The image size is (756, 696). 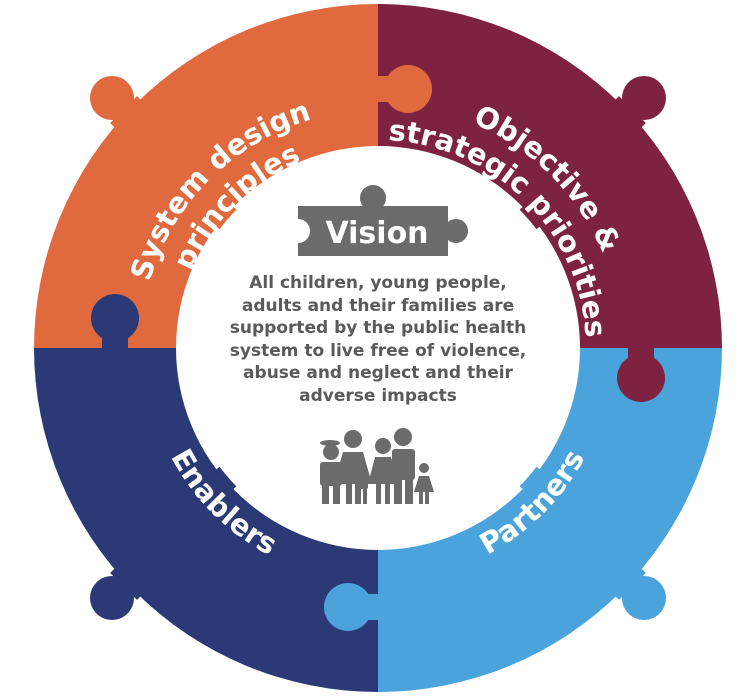 I want to click on puzzle-piece-icon, so click(x=377, y=220).